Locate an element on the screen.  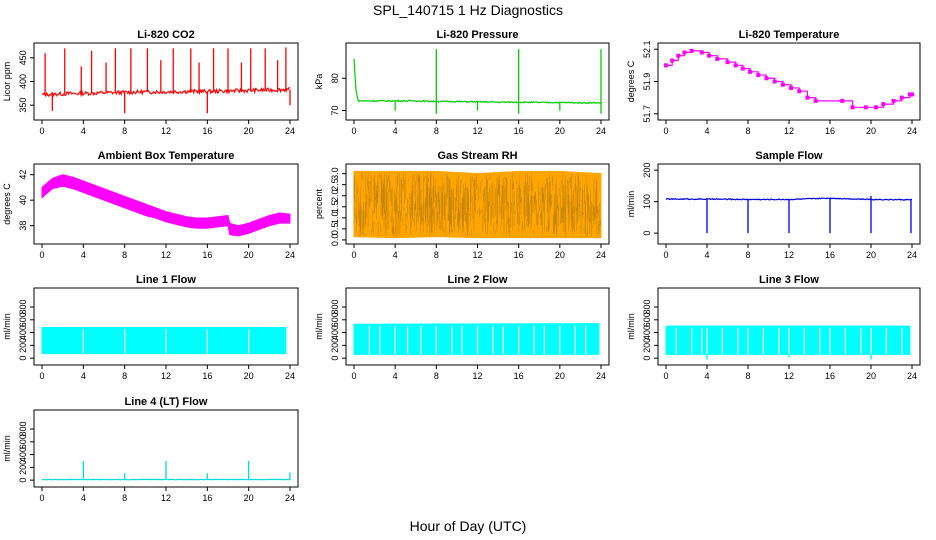
y-axis-label: degrees C is located at coordinates (7, 204).